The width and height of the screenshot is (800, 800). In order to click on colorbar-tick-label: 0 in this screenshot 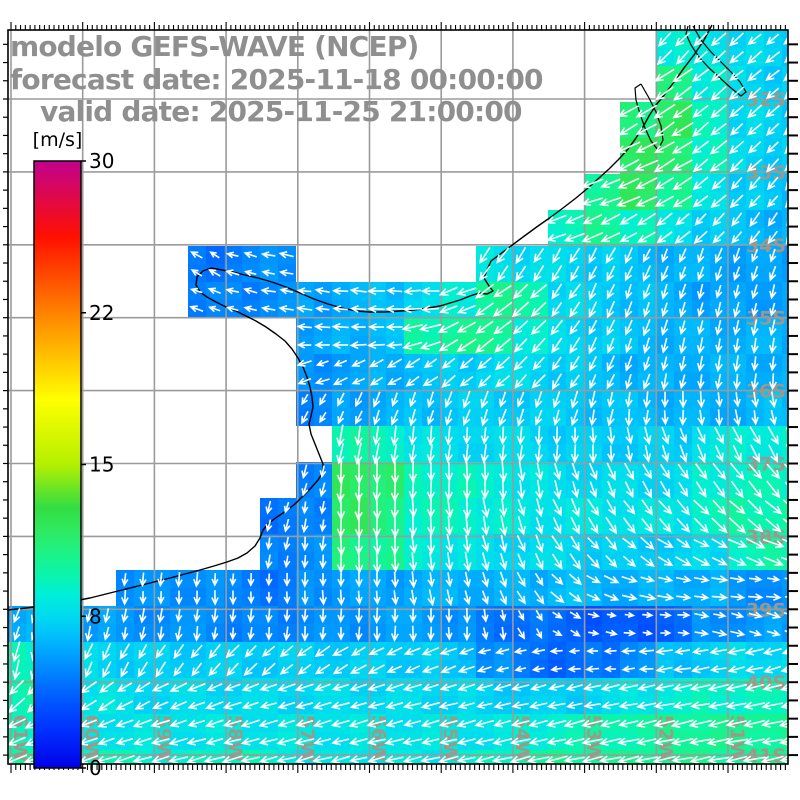, I will do `click(95, 768)`.